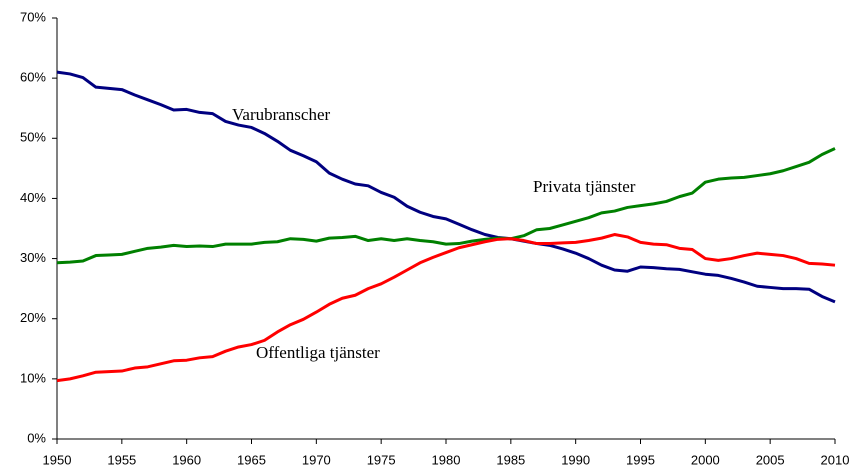  I want to click on x-tick-label: 1950, so click(57, 459).